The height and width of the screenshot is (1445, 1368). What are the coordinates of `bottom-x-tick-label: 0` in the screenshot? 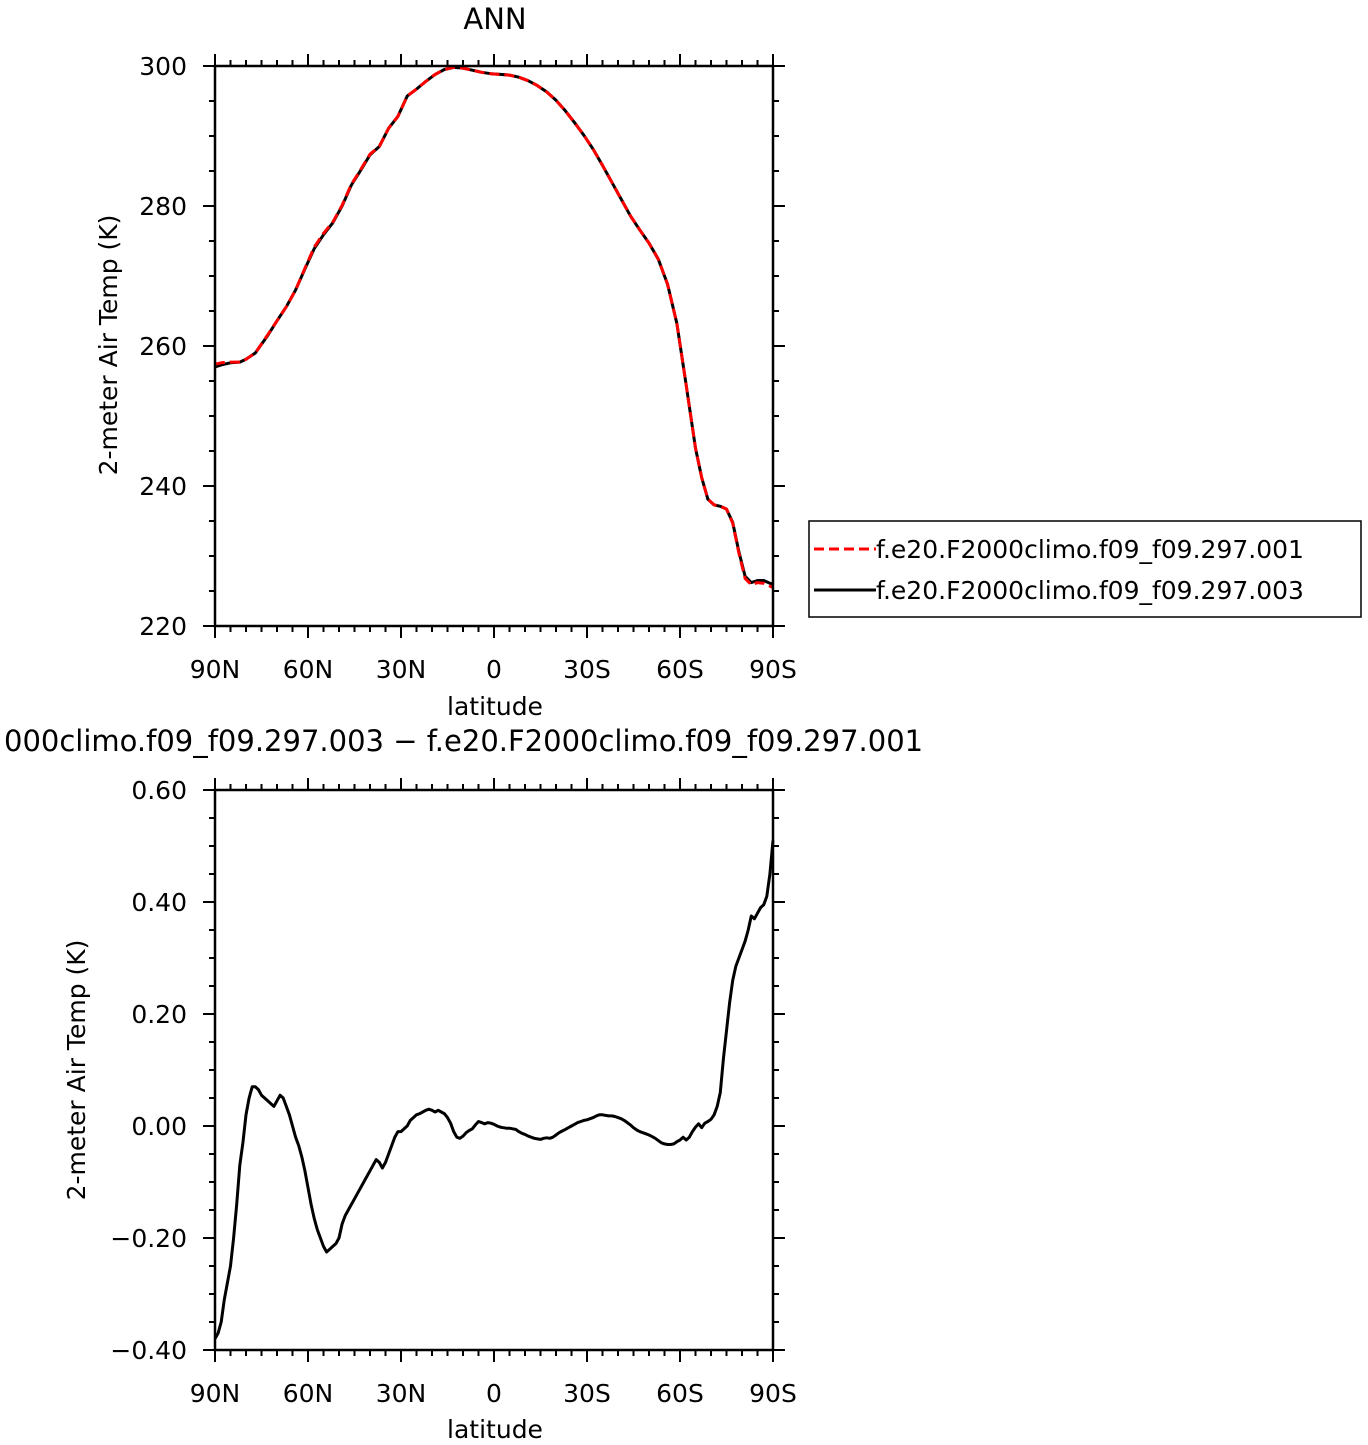 It's located at (494, 1393).